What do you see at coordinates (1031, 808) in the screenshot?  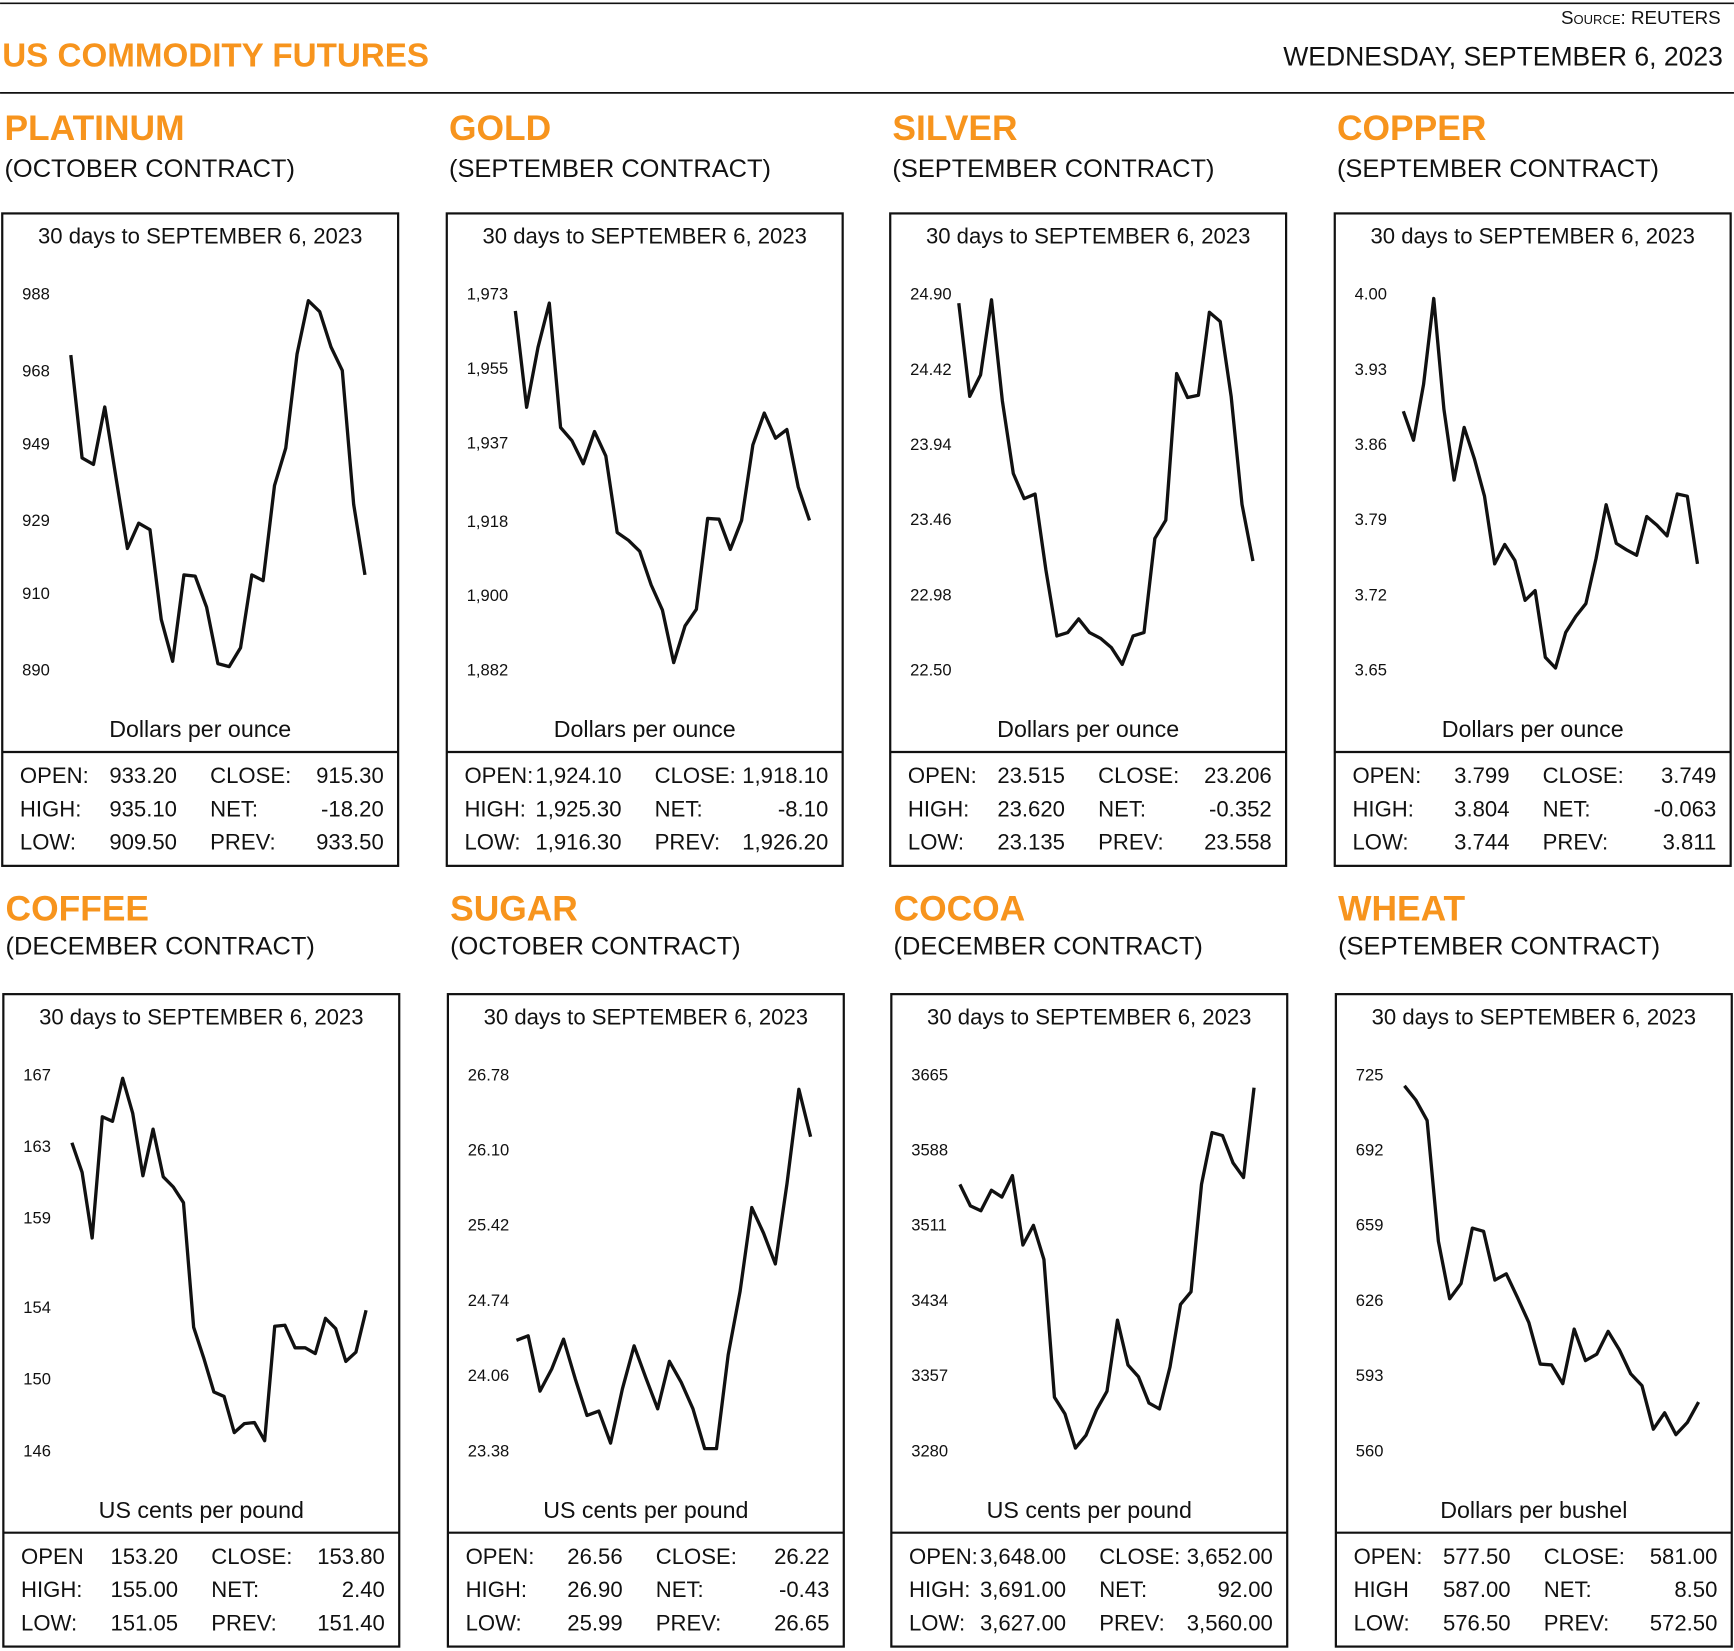 I see `stat-value: 23.620` at bounding box center [1031, 808].